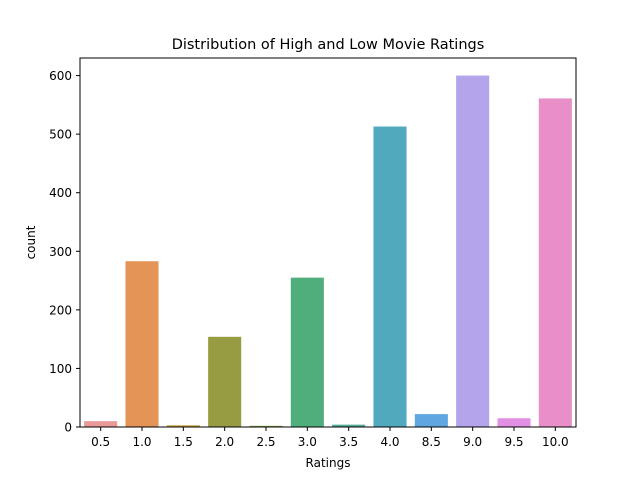 This screenshot has width=640, height=480. I want to click on y-tick-label: 600, so click(60, 76).